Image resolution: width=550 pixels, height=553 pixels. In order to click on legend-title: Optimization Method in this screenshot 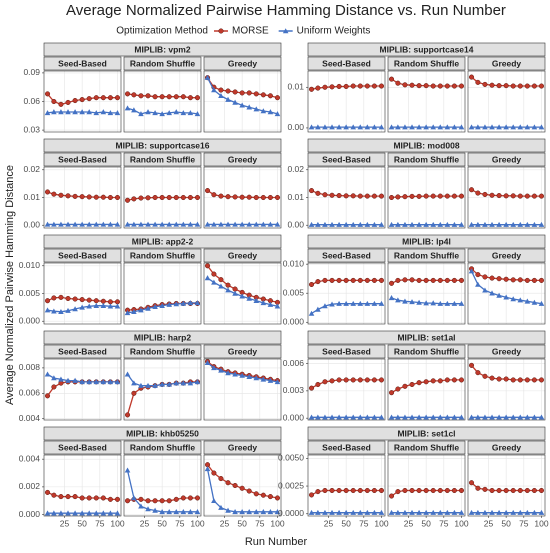, I will do `click(162, 31)`.